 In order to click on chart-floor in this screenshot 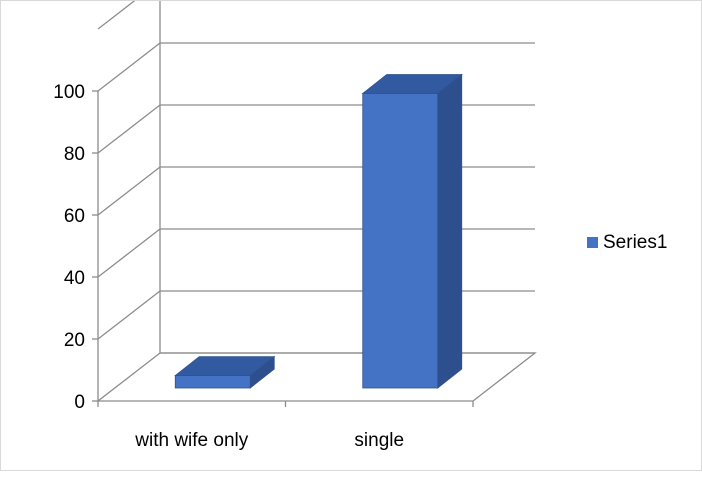, I will do `click(316, 377)`.